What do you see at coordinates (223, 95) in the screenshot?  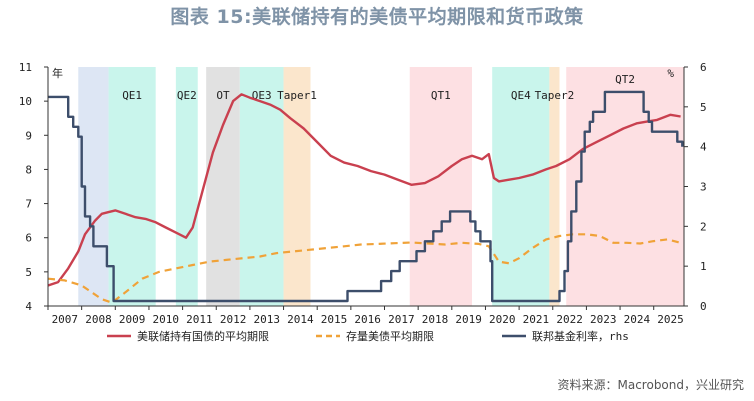 I see `period-label-ot: OT` at bounding box center [223, 95].